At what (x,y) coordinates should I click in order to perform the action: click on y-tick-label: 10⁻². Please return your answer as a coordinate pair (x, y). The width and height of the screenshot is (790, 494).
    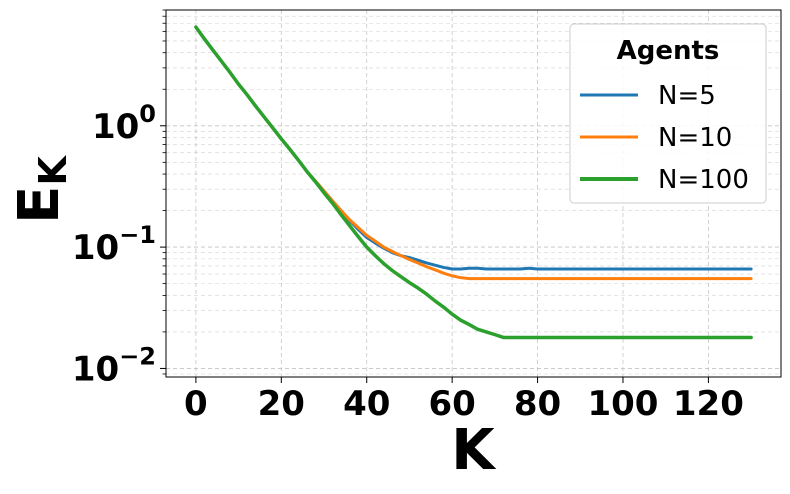
    Looking at the image, I should click on (114, 365).